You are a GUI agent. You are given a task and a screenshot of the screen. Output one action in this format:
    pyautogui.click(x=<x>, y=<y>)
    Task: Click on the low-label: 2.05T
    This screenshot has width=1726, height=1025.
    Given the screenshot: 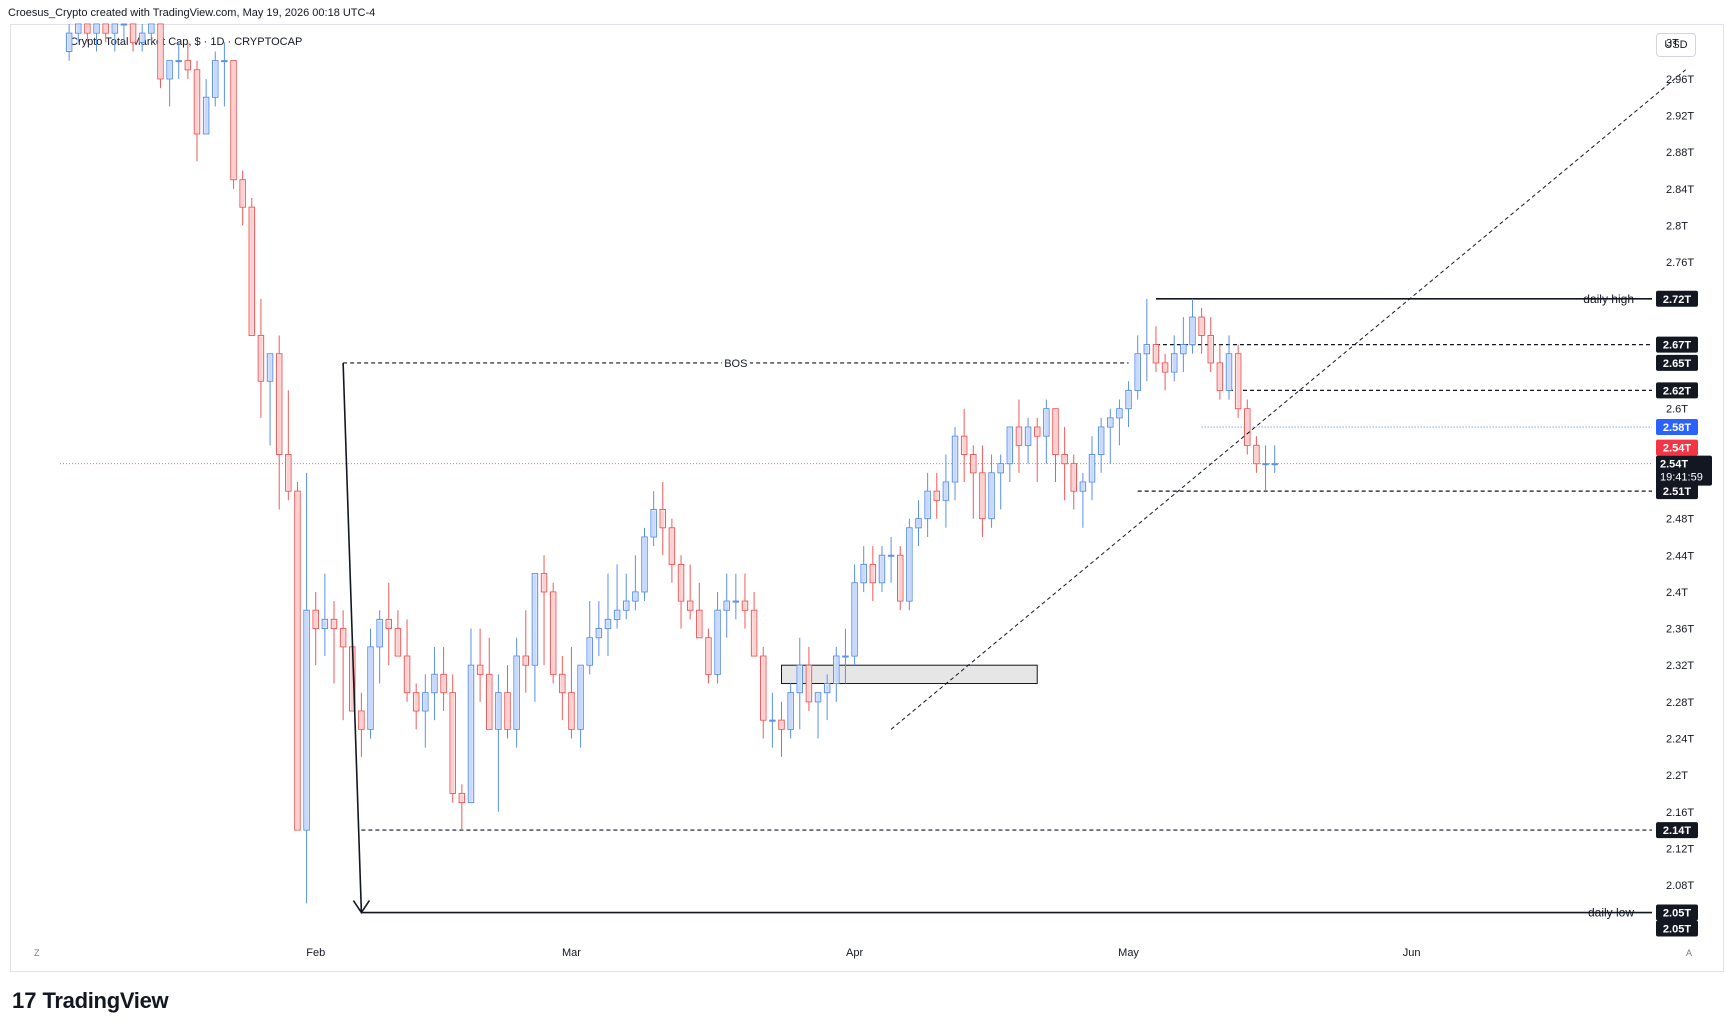 What is the action you would take?
    pyautogui.click(x=1677, y=930)
    